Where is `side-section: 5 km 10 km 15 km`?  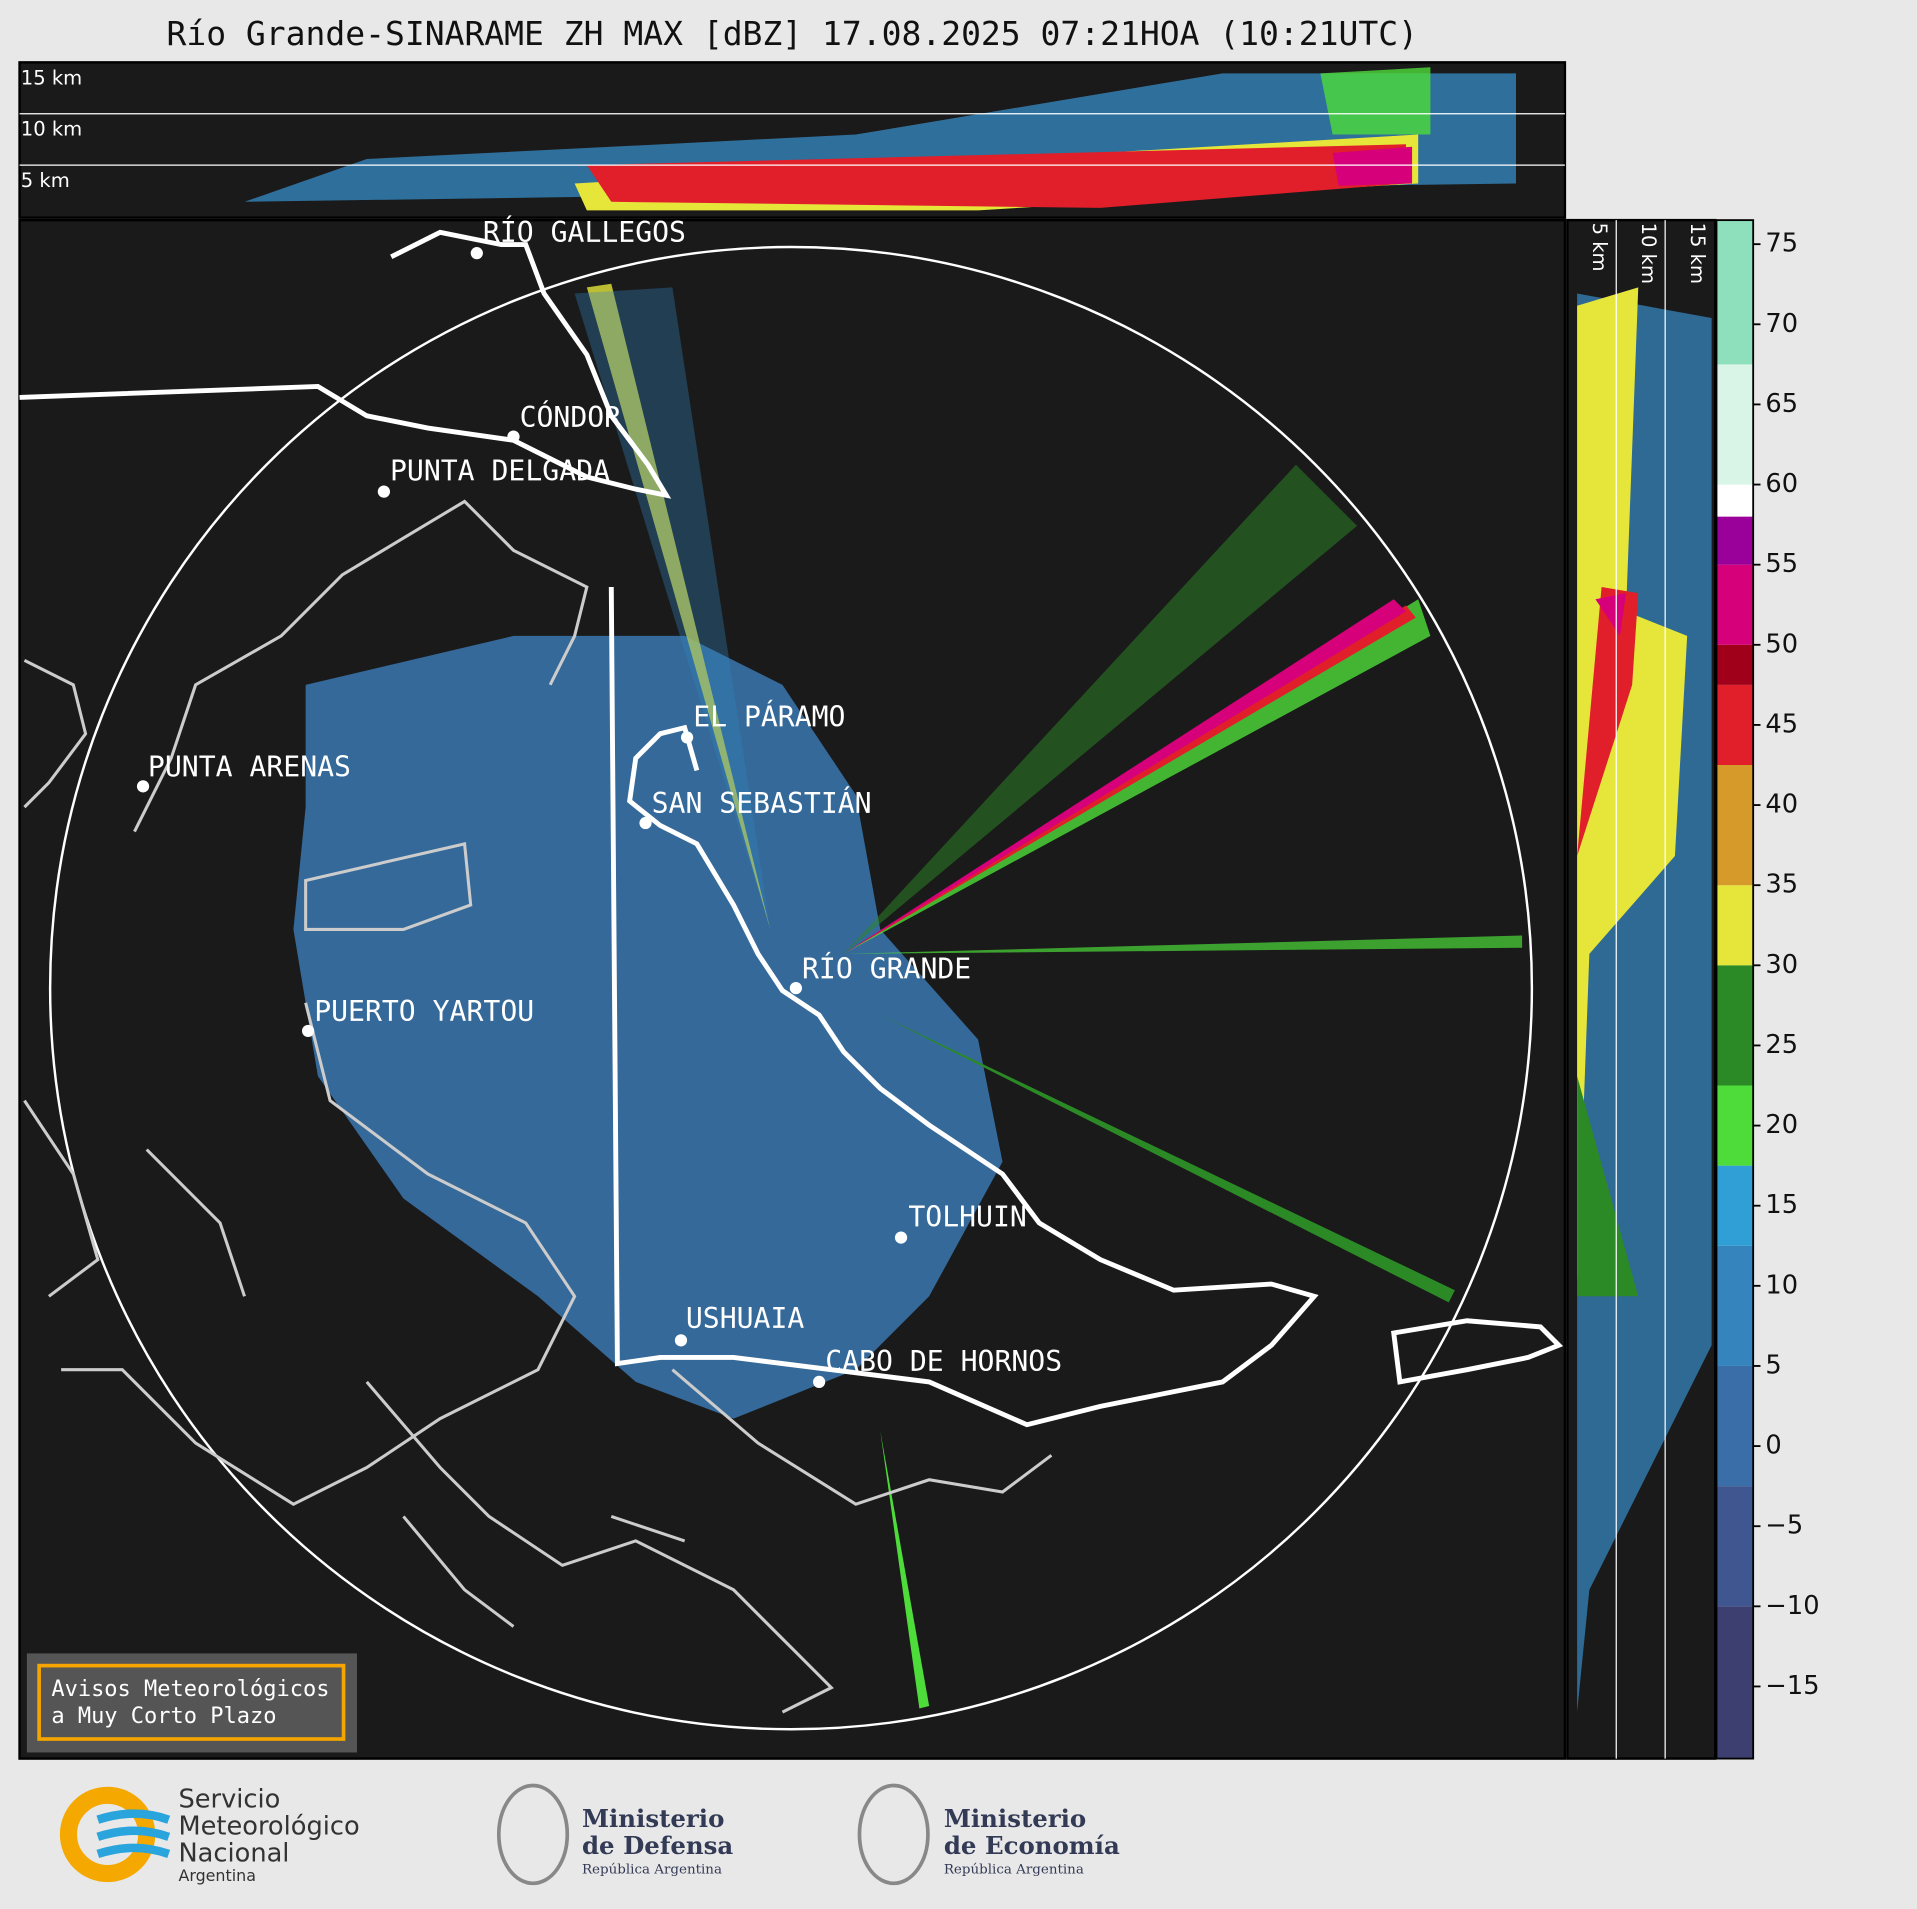
side-section: 5 km 10 km 15 km is located at coordinates (1641, 989).